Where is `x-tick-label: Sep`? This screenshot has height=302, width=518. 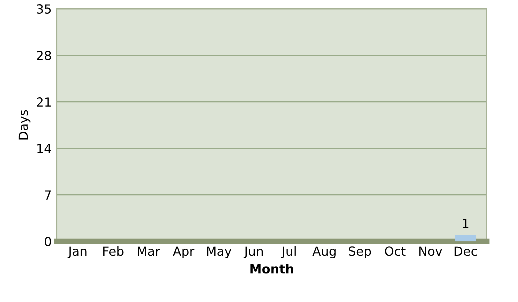 x-tick-label: Sep is located at coordinates (360, 252).